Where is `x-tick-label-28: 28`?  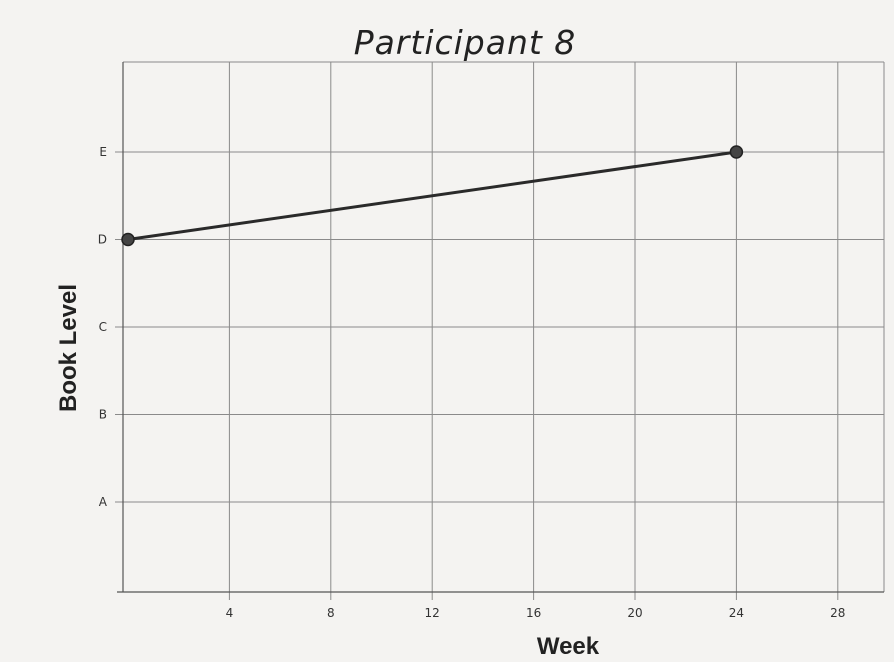
x-tick-label-28: 28 is located at coordinates (837, 613).